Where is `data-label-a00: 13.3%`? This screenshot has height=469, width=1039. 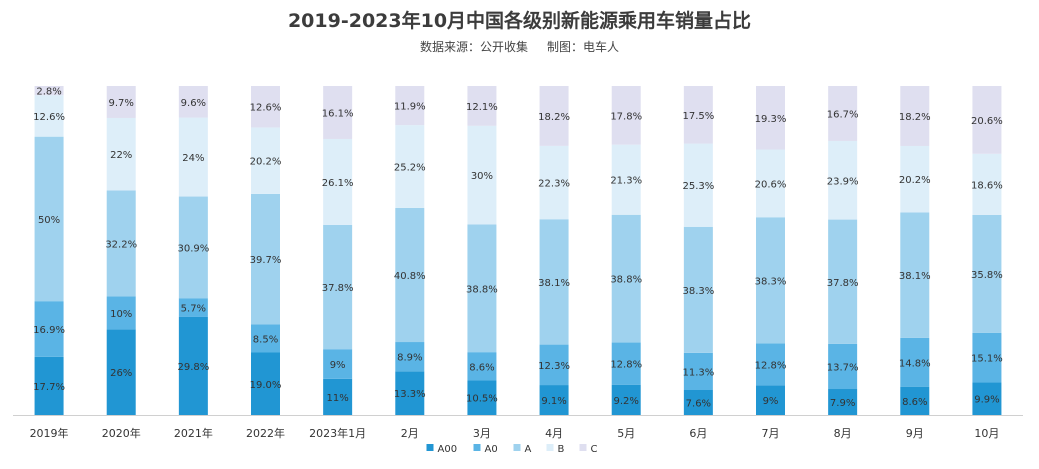 data-label-a00: 13.3% is located at coordinates (410, 394).